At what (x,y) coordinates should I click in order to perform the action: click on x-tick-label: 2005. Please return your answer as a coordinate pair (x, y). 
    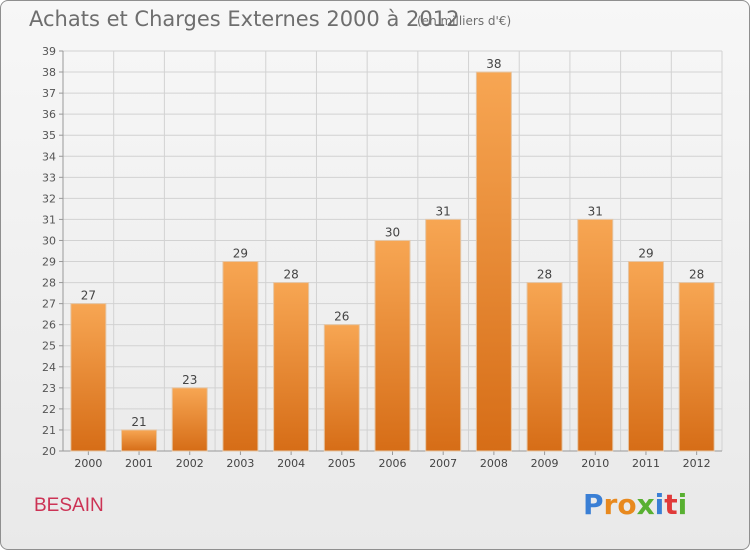
    Looking at the image, I should click on (342, 463).